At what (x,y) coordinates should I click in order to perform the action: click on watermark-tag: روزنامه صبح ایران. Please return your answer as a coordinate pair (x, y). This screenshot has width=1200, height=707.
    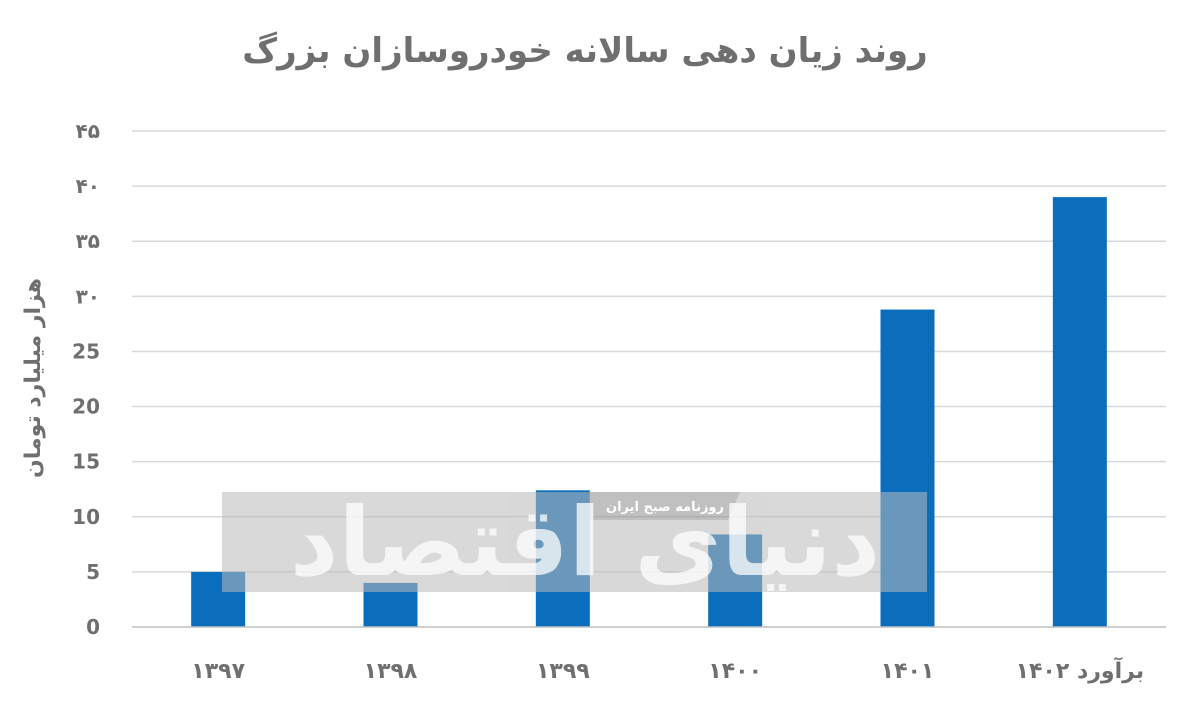
    Looking at the image, I should click on (665, 506).